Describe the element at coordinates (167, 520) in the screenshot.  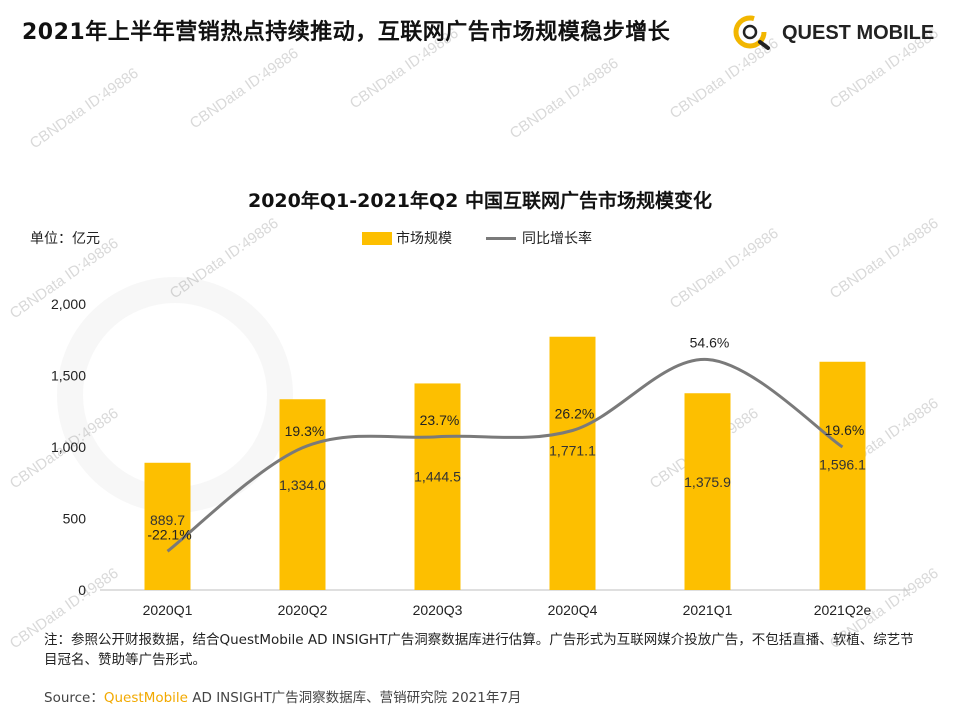
I see `bar-value-label: 889.7` at that location.